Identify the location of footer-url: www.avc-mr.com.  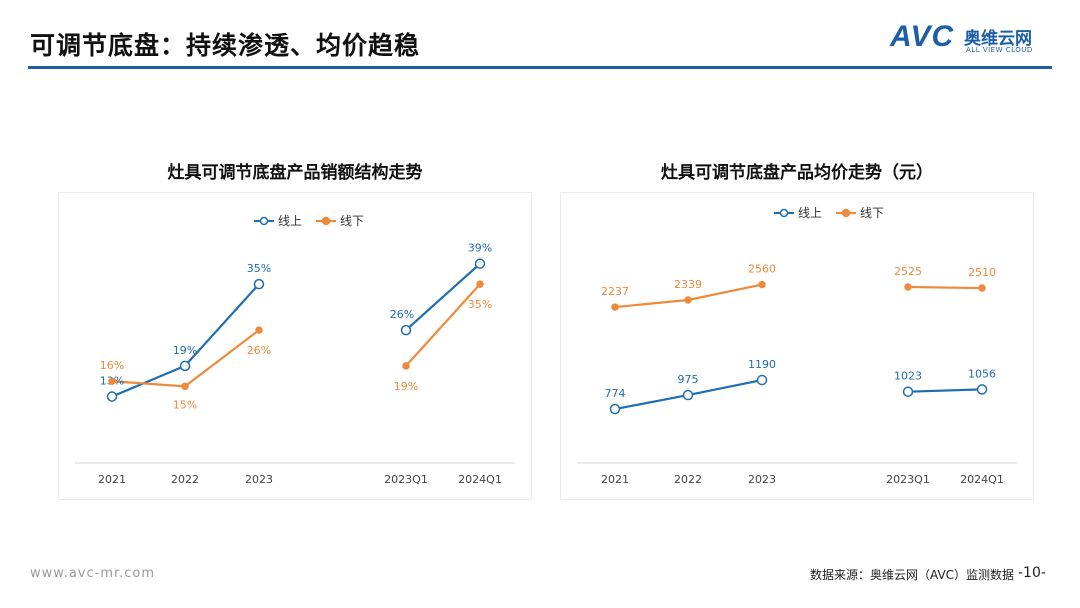
(93, 573).